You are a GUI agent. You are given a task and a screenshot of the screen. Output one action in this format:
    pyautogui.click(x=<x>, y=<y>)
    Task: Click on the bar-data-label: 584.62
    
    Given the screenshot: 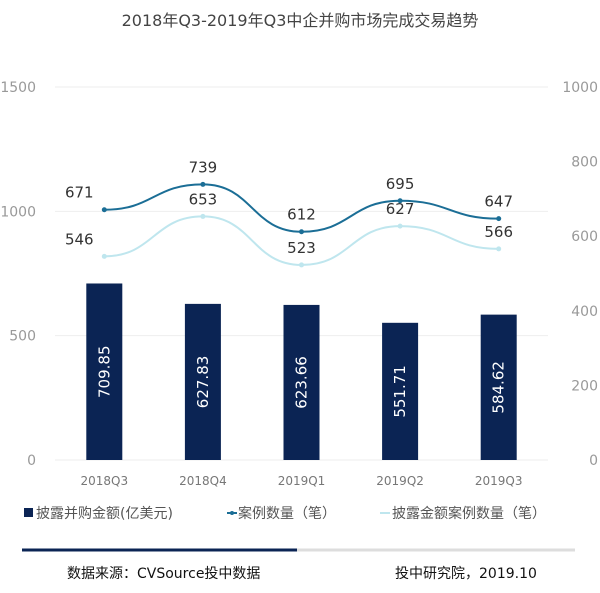 What is the action you would take?
    pyautogui.click(x=499, y=387)
    